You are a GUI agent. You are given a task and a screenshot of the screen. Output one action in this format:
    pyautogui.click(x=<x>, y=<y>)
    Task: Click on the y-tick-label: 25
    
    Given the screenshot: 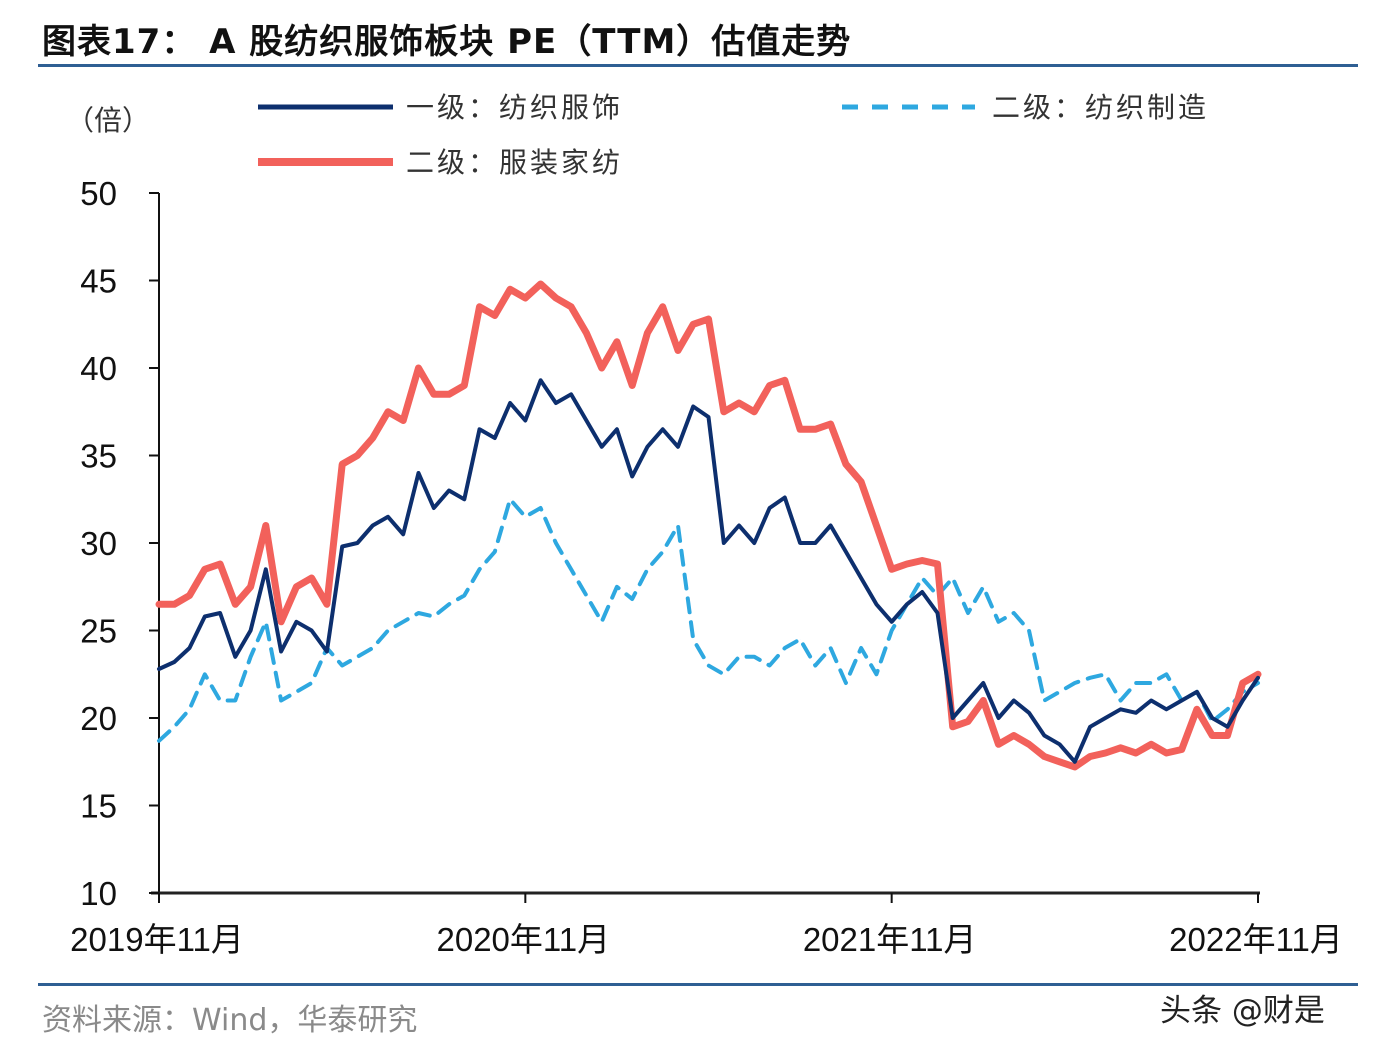 What is the action you would take?
    pyautogui.click(x=98, y=631)
    